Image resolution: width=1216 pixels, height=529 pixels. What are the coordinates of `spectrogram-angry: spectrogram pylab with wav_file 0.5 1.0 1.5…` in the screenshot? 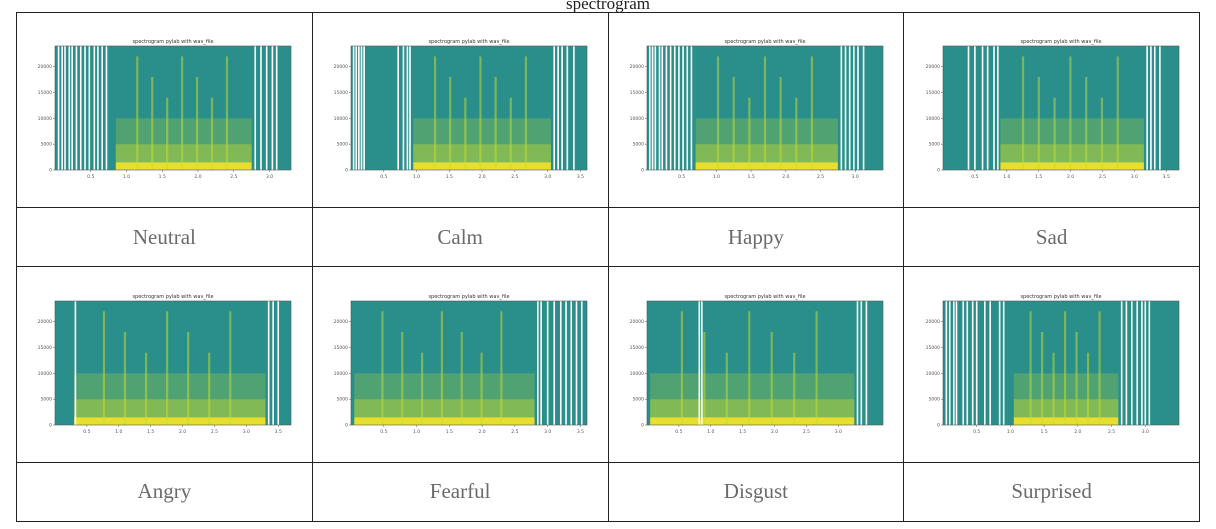 It's located at (165, 364).